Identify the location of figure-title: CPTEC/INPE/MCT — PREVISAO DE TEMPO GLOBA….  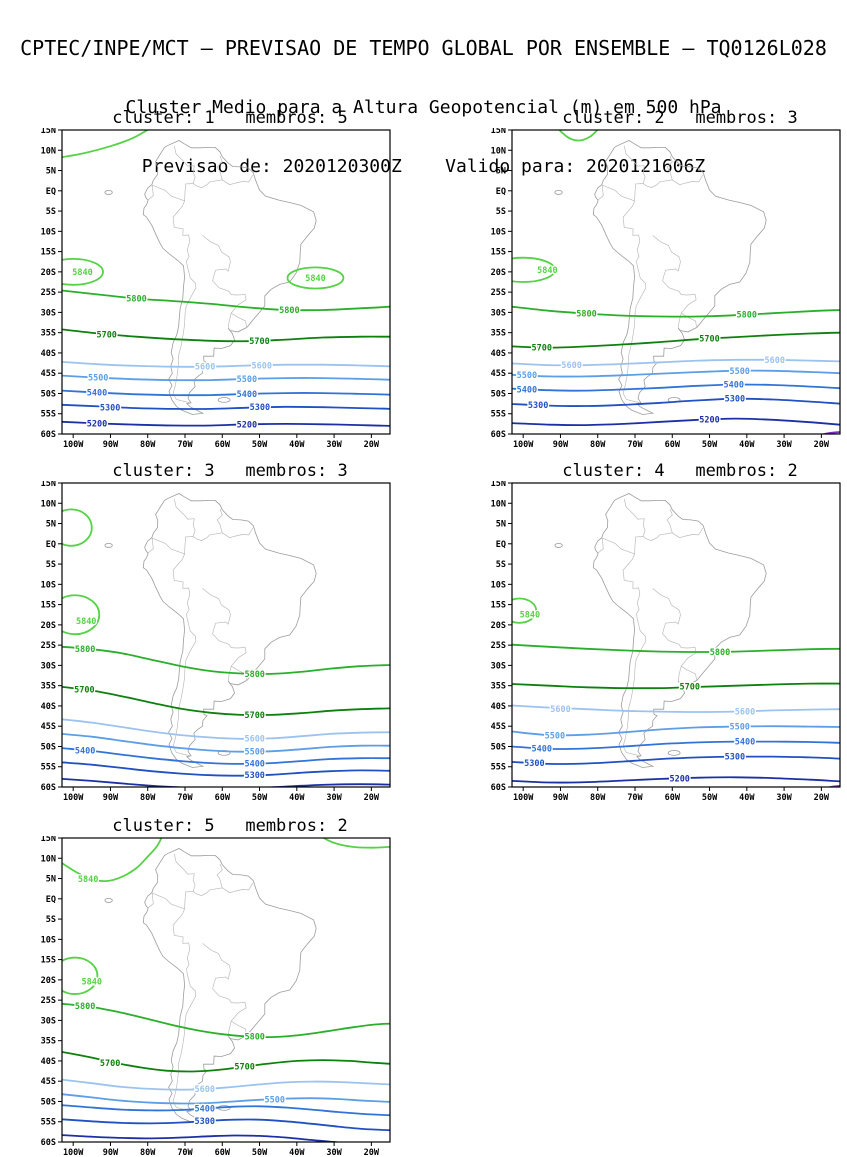
(423, 48).